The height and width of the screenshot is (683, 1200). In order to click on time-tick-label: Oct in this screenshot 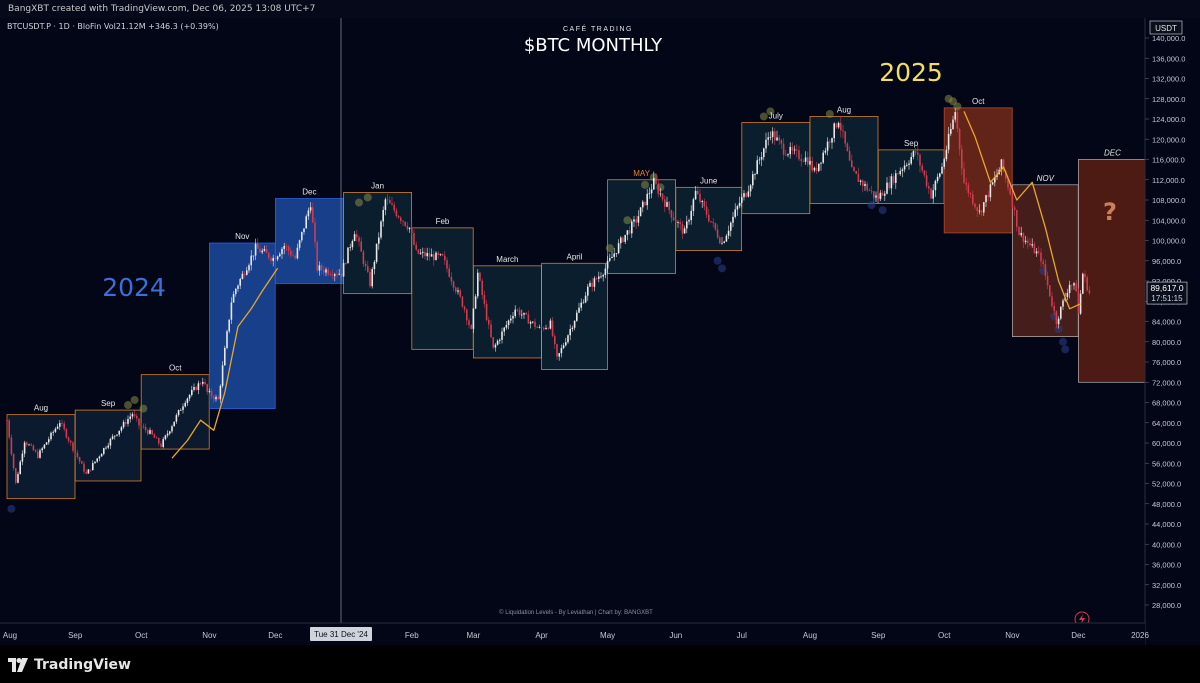, I will do `click(141, 635)`.